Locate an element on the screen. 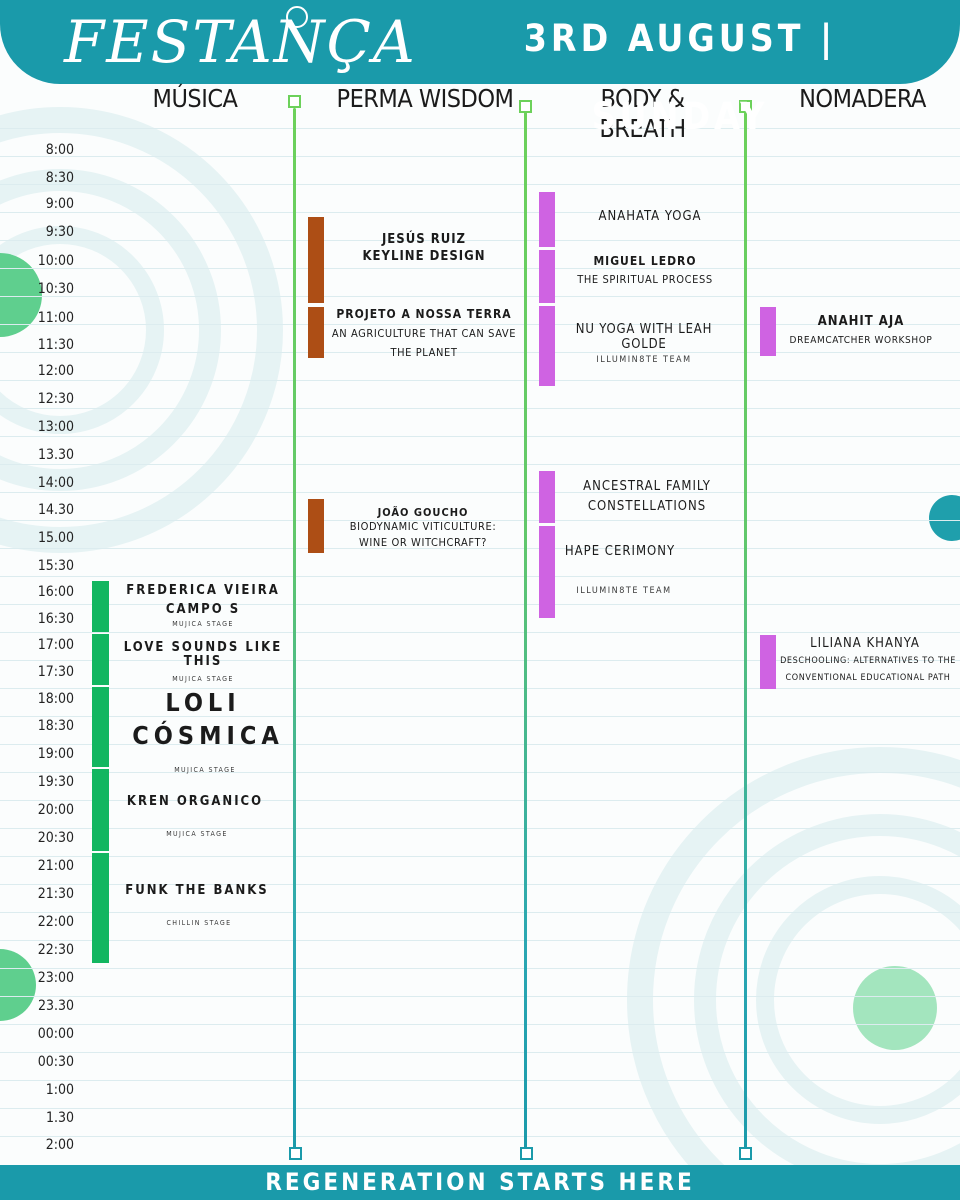 Image resolution: width=960 pixels, height=1200 pixels. event-artist: FUNK THE BANKS is located at coordinates (197, 890).